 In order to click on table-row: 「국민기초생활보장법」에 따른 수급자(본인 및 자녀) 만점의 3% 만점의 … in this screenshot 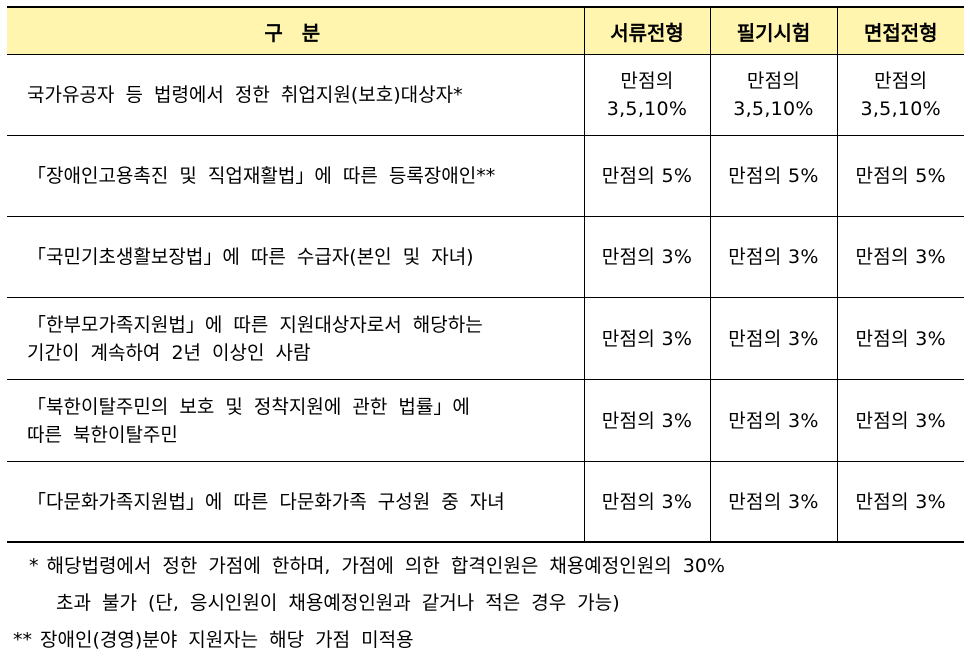, I will do `click(485, 257)`.